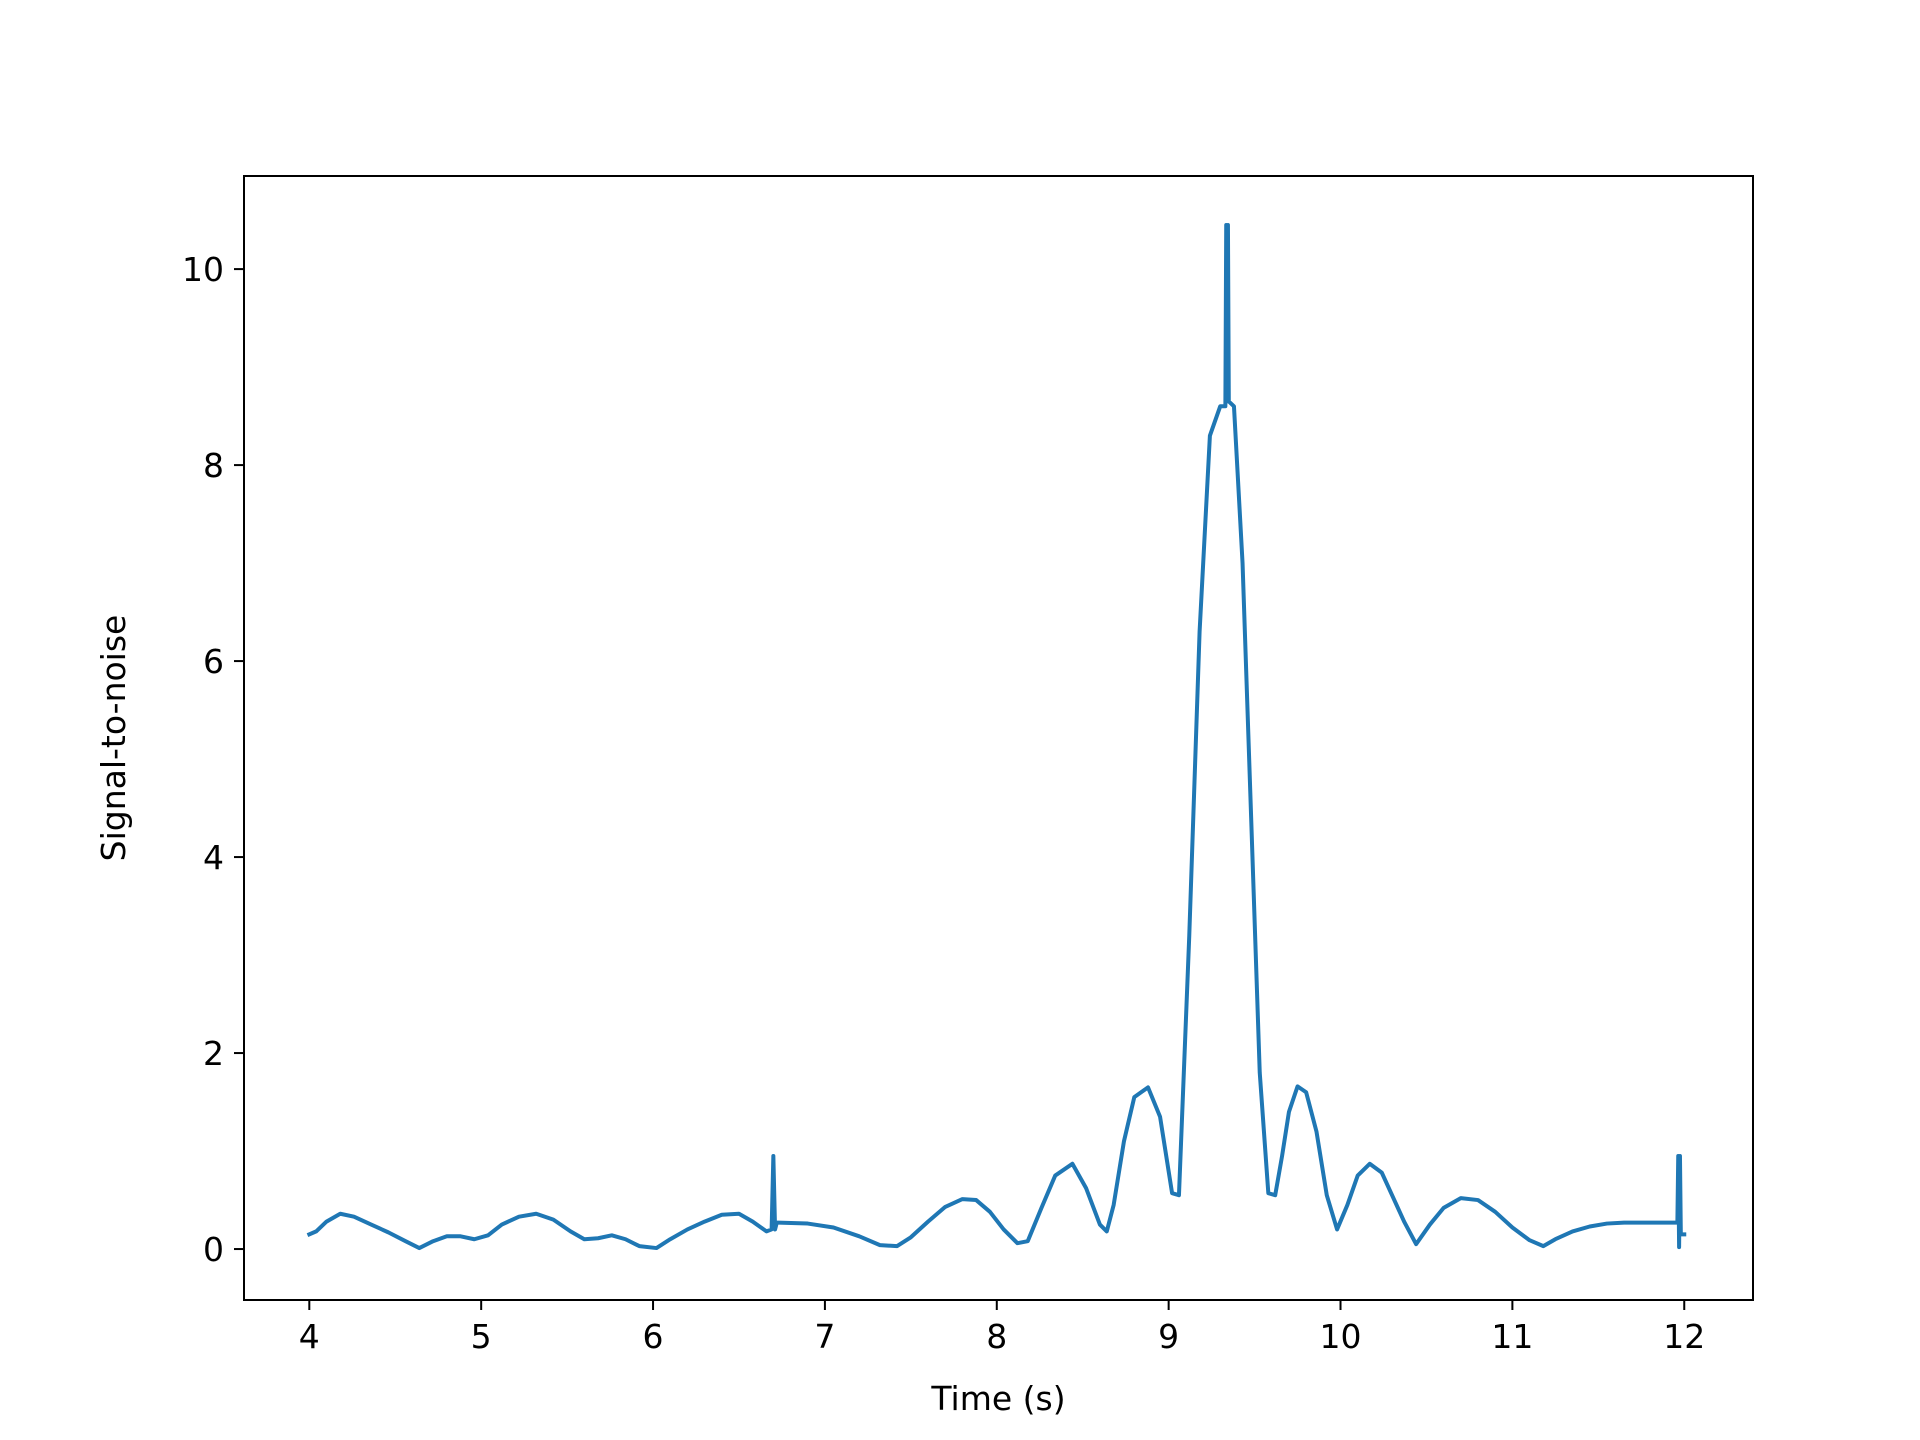  I want to click on x-axis-label: Time (s), so click(997, 1398).